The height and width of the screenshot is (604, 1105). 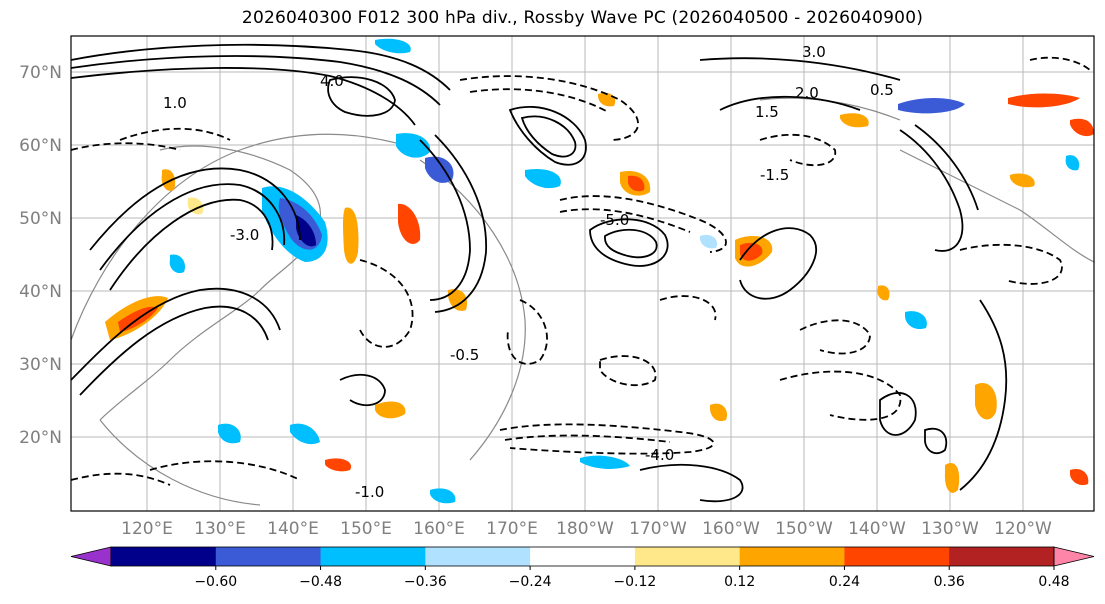 I want to click on coastline-asia, so click(x=210, y=283).